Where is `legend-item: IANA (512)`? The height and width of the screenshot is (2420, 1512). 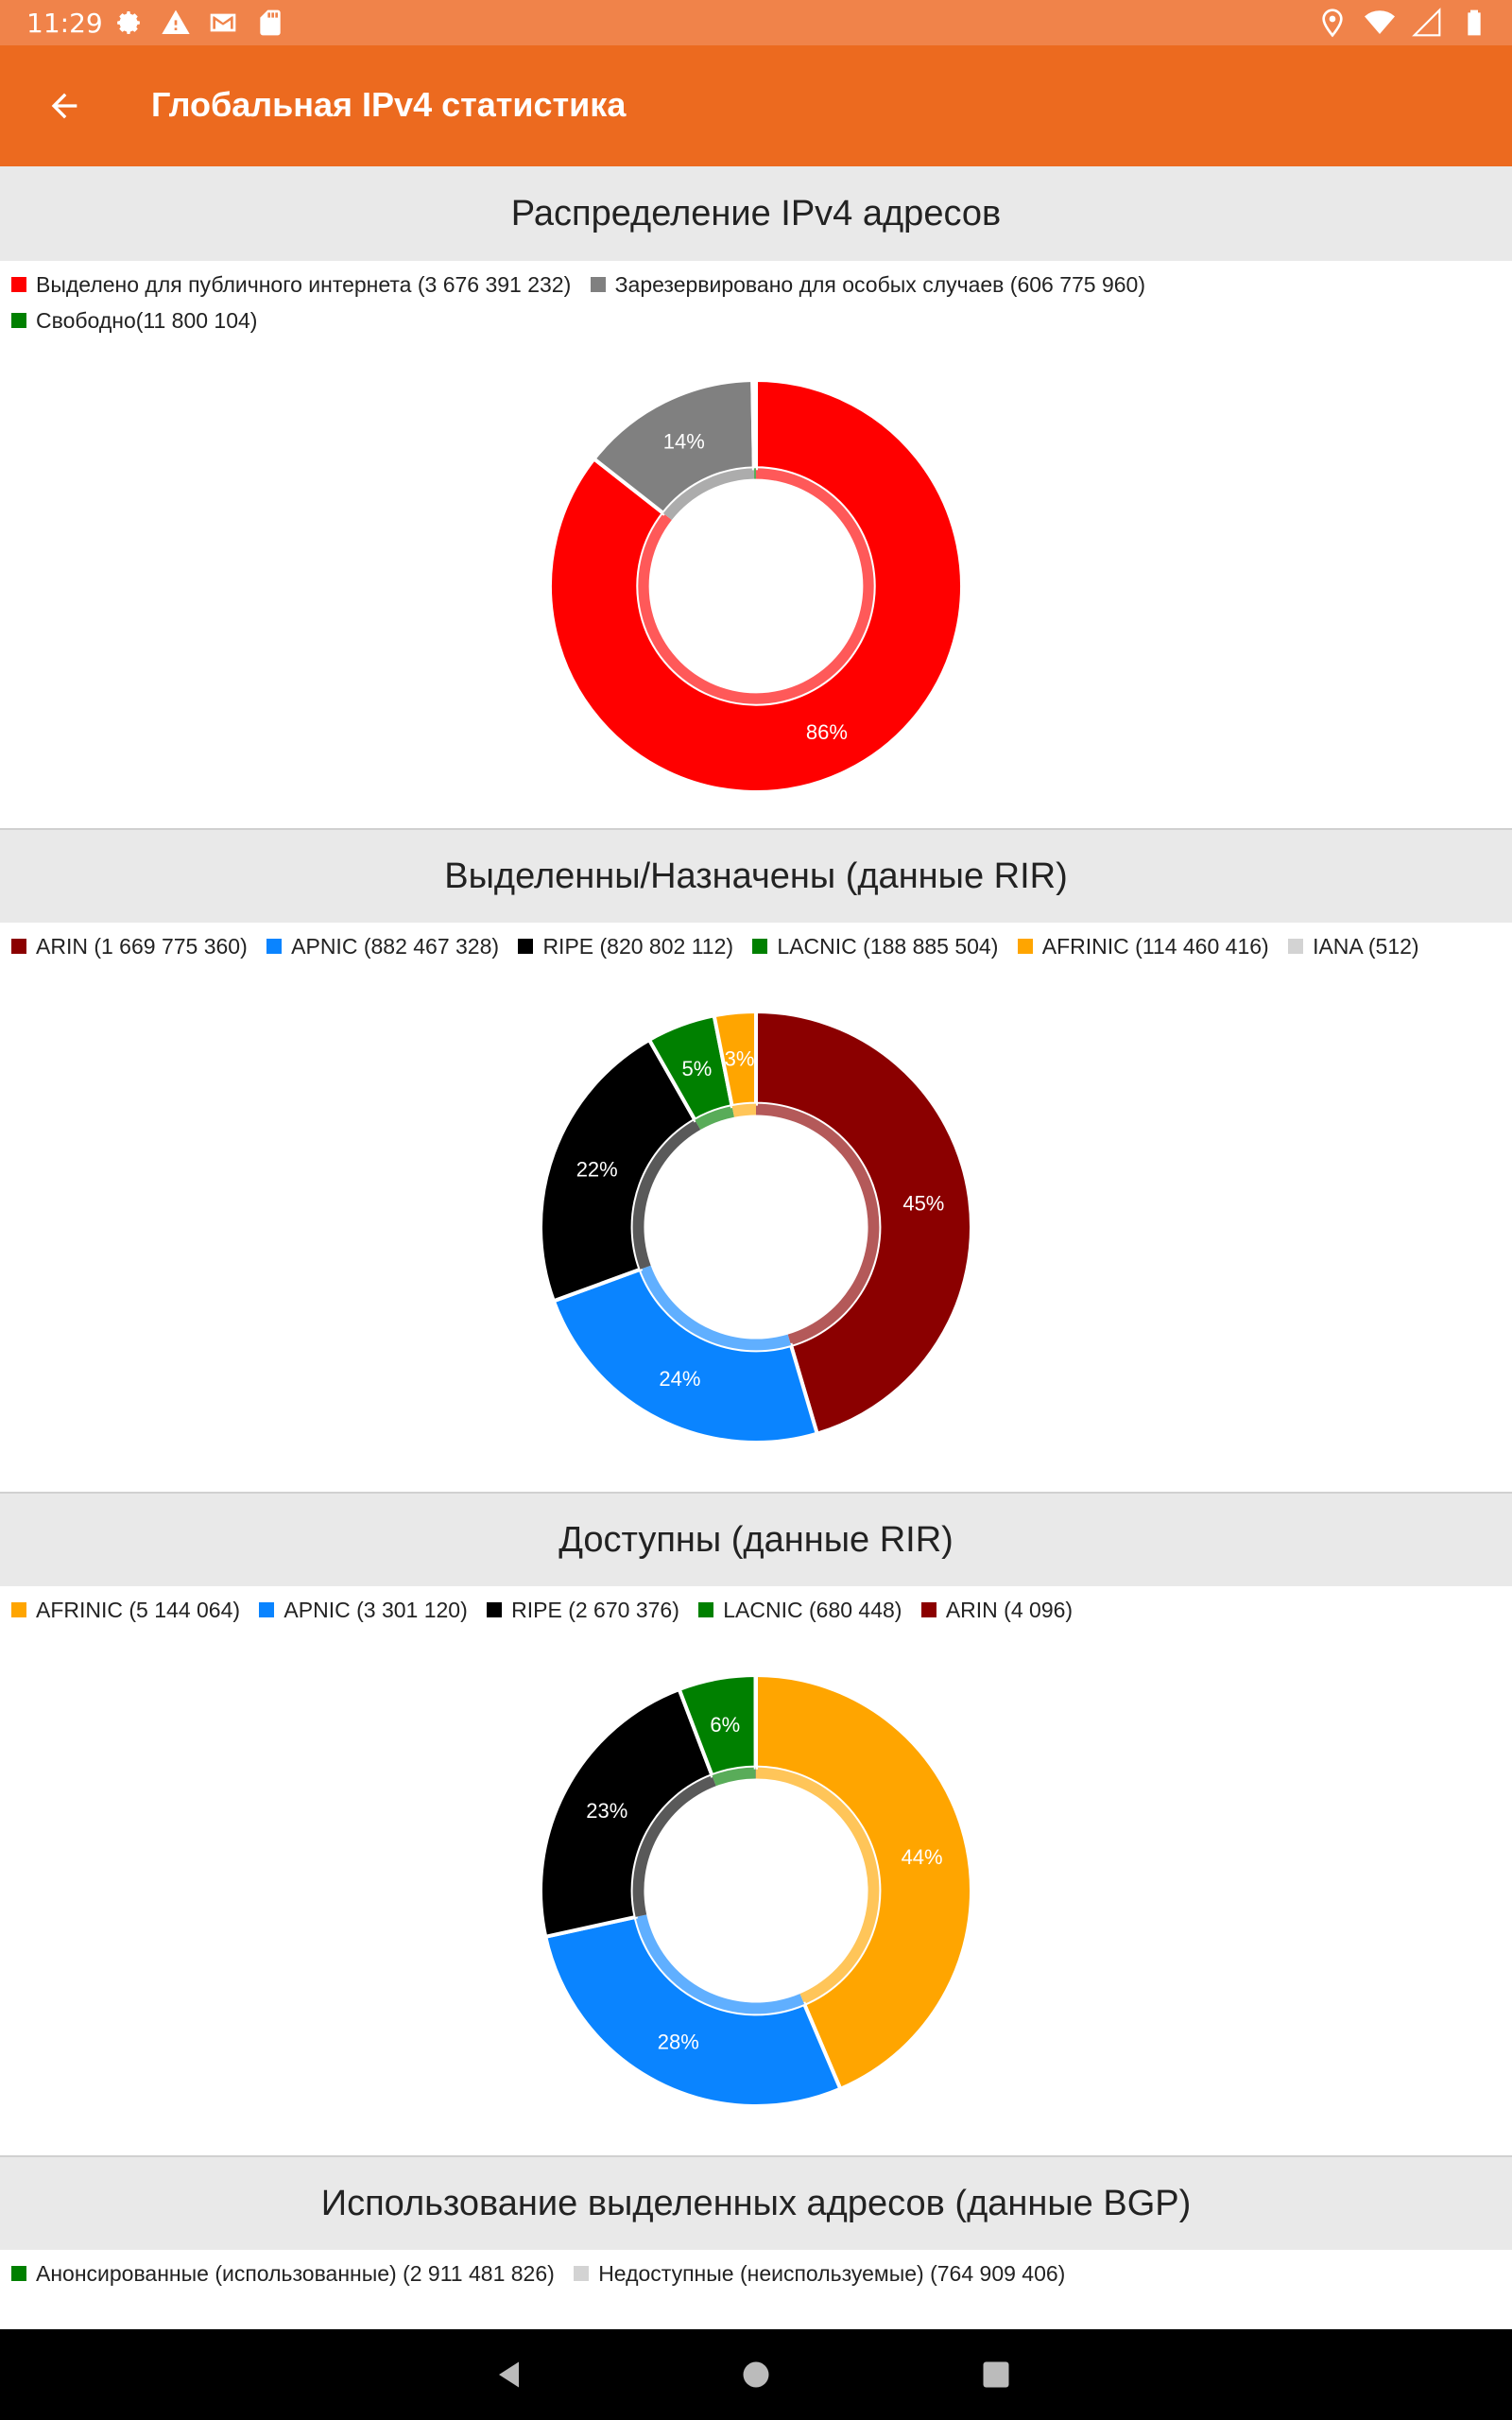
legend-item: IANA (512) is located at coordinates (1353, 946).